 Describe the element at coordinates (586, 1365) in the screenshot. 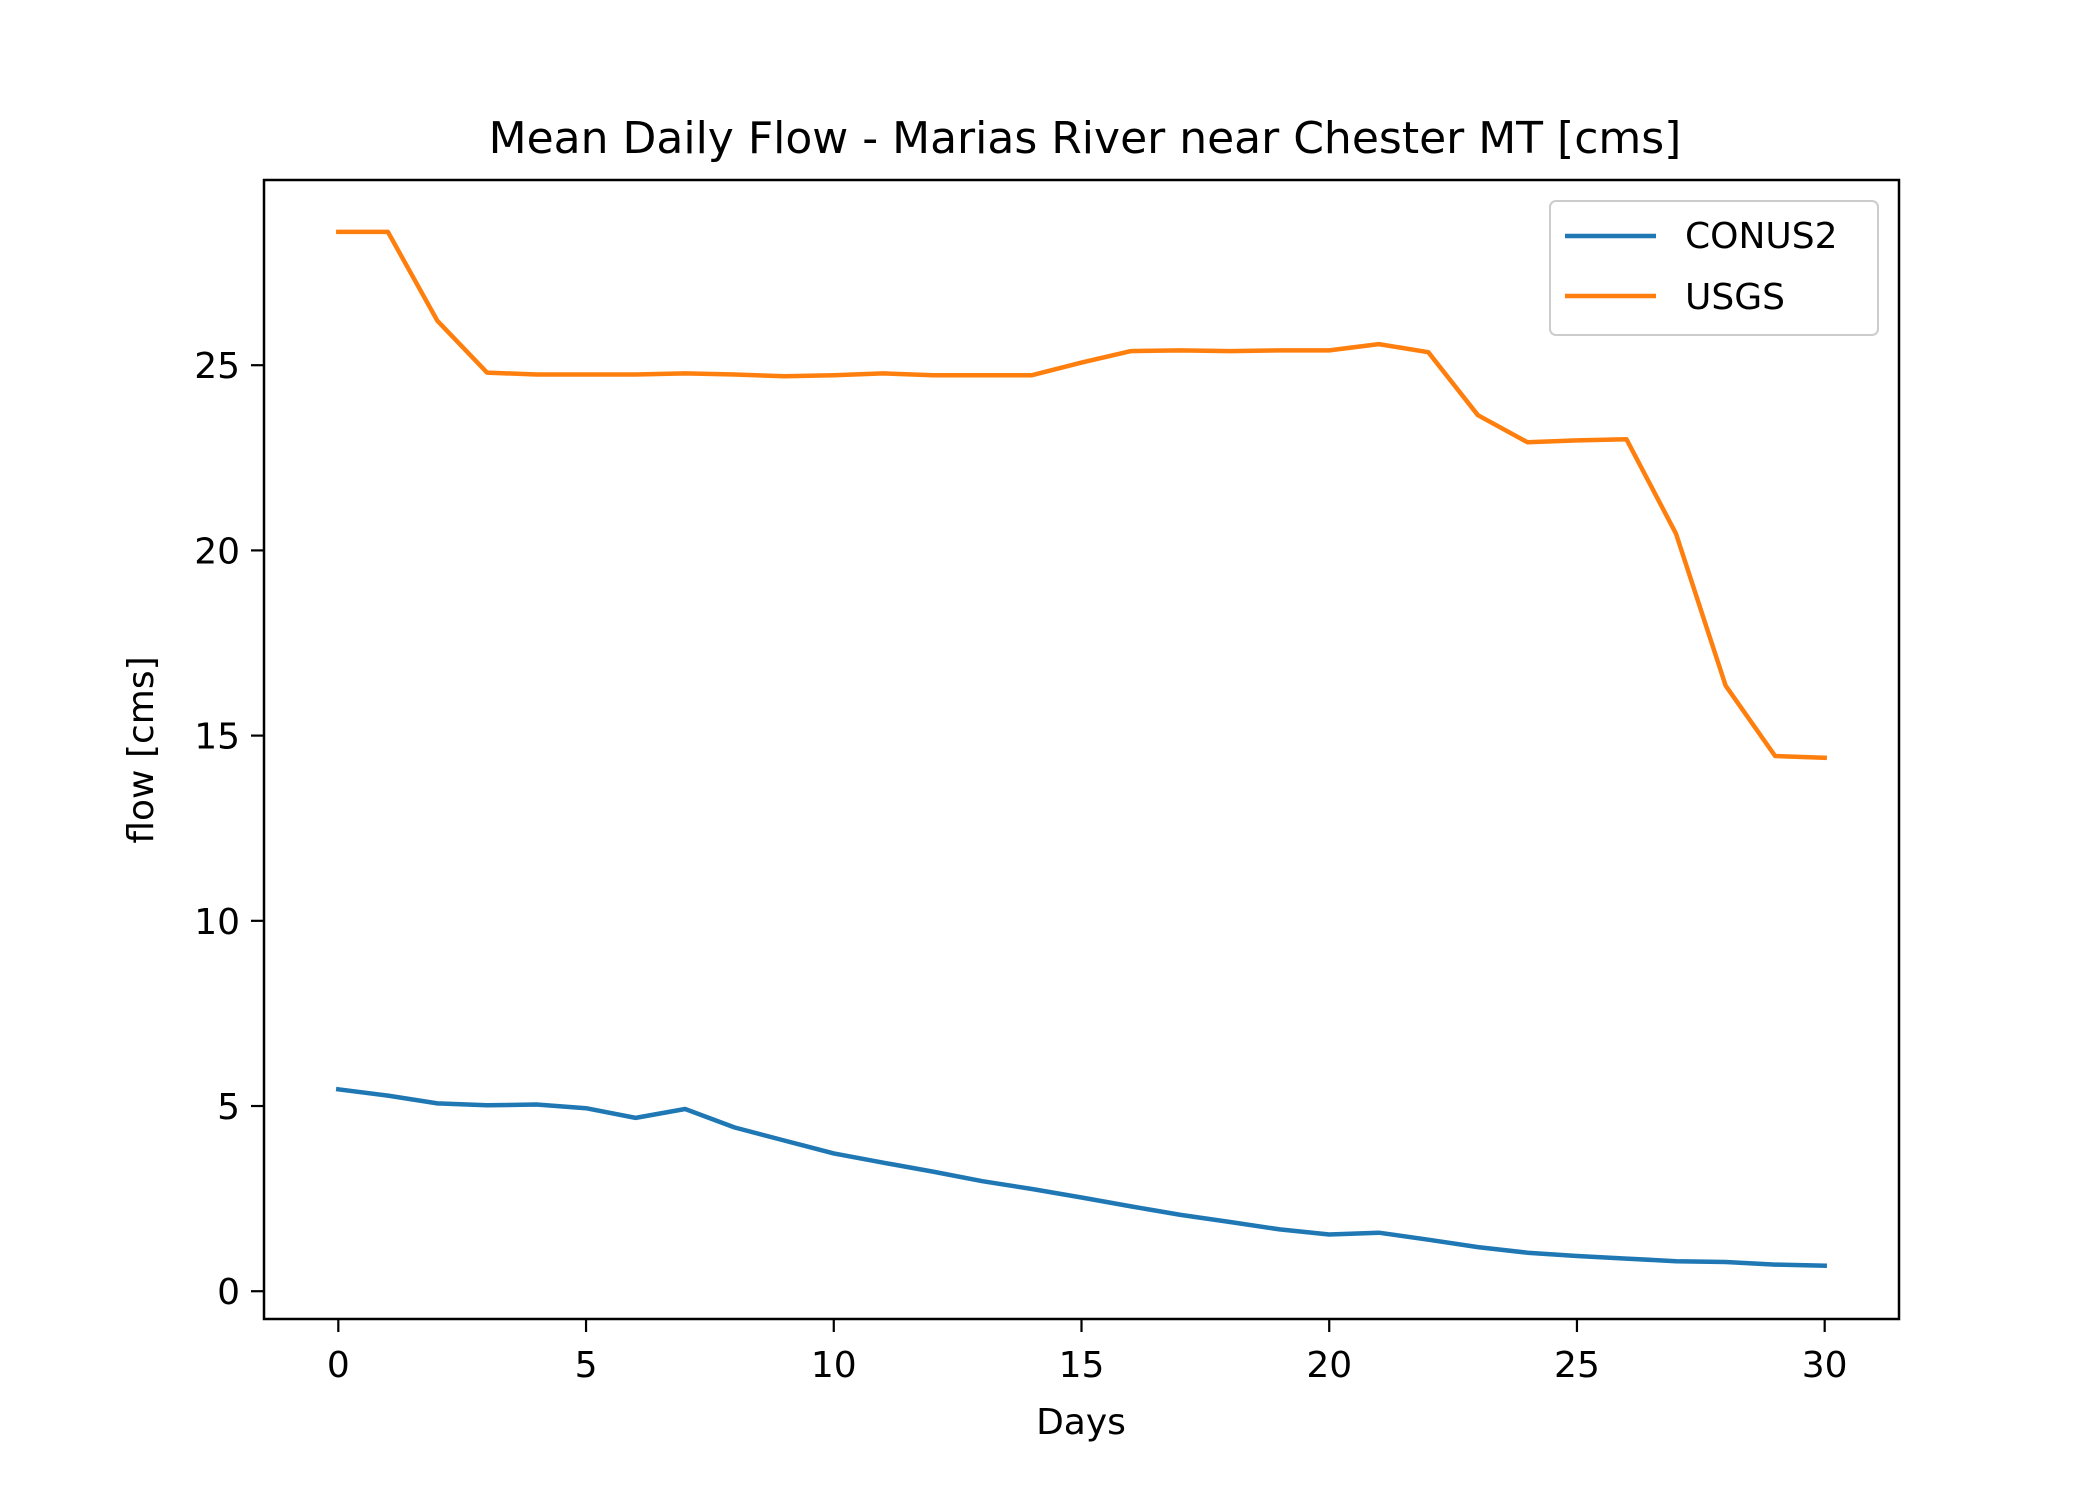

I see `x-tick-label: 5` at that location.